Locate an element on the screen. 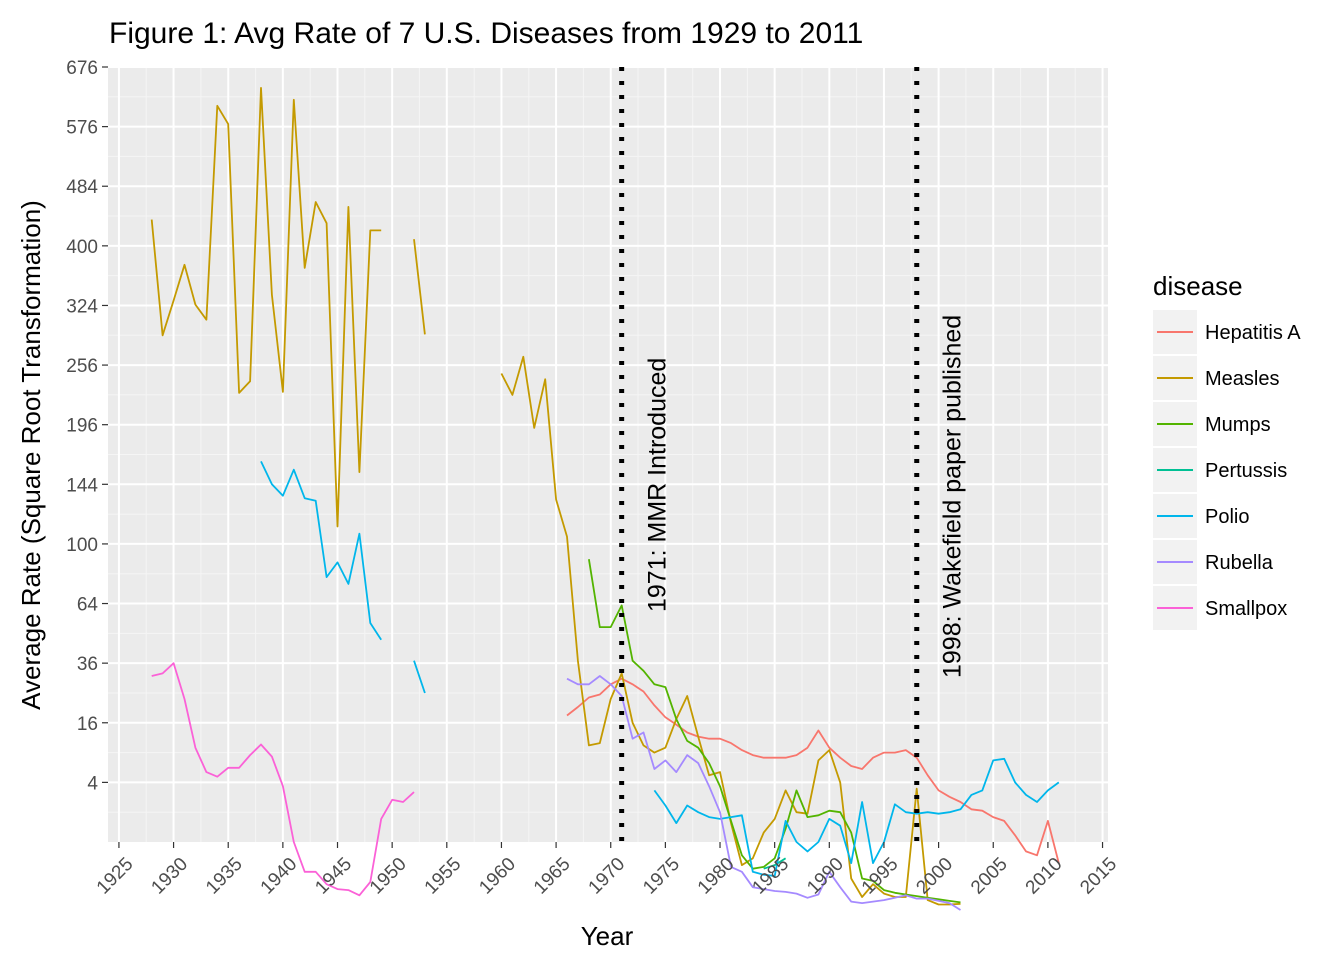 The width and height of the screenshot is (1344, 960). y-tick-label: 576 is located at coordinates (82, 128).